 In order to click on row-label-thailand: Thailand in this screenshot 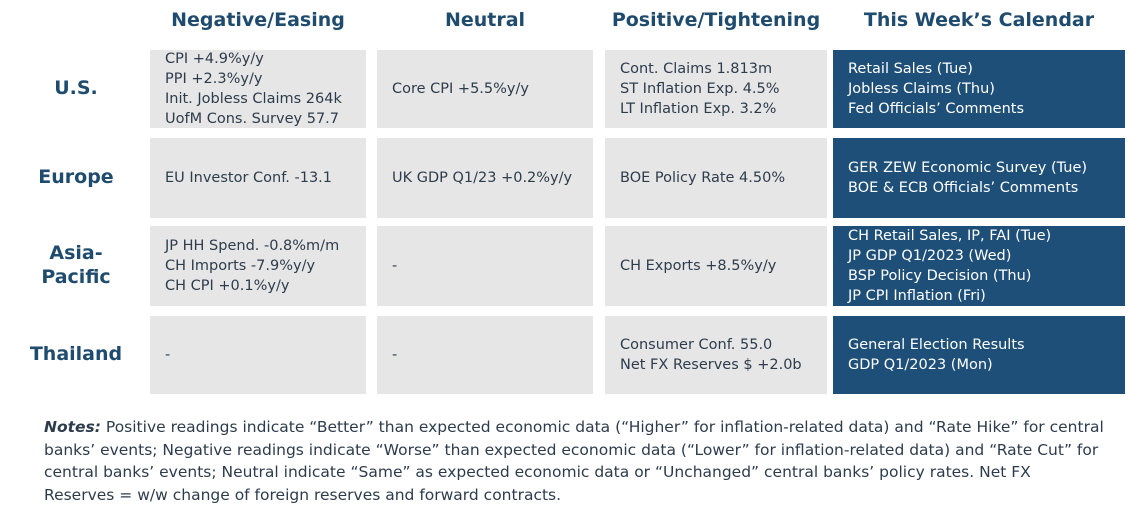, I will do `click(76, 355)`.